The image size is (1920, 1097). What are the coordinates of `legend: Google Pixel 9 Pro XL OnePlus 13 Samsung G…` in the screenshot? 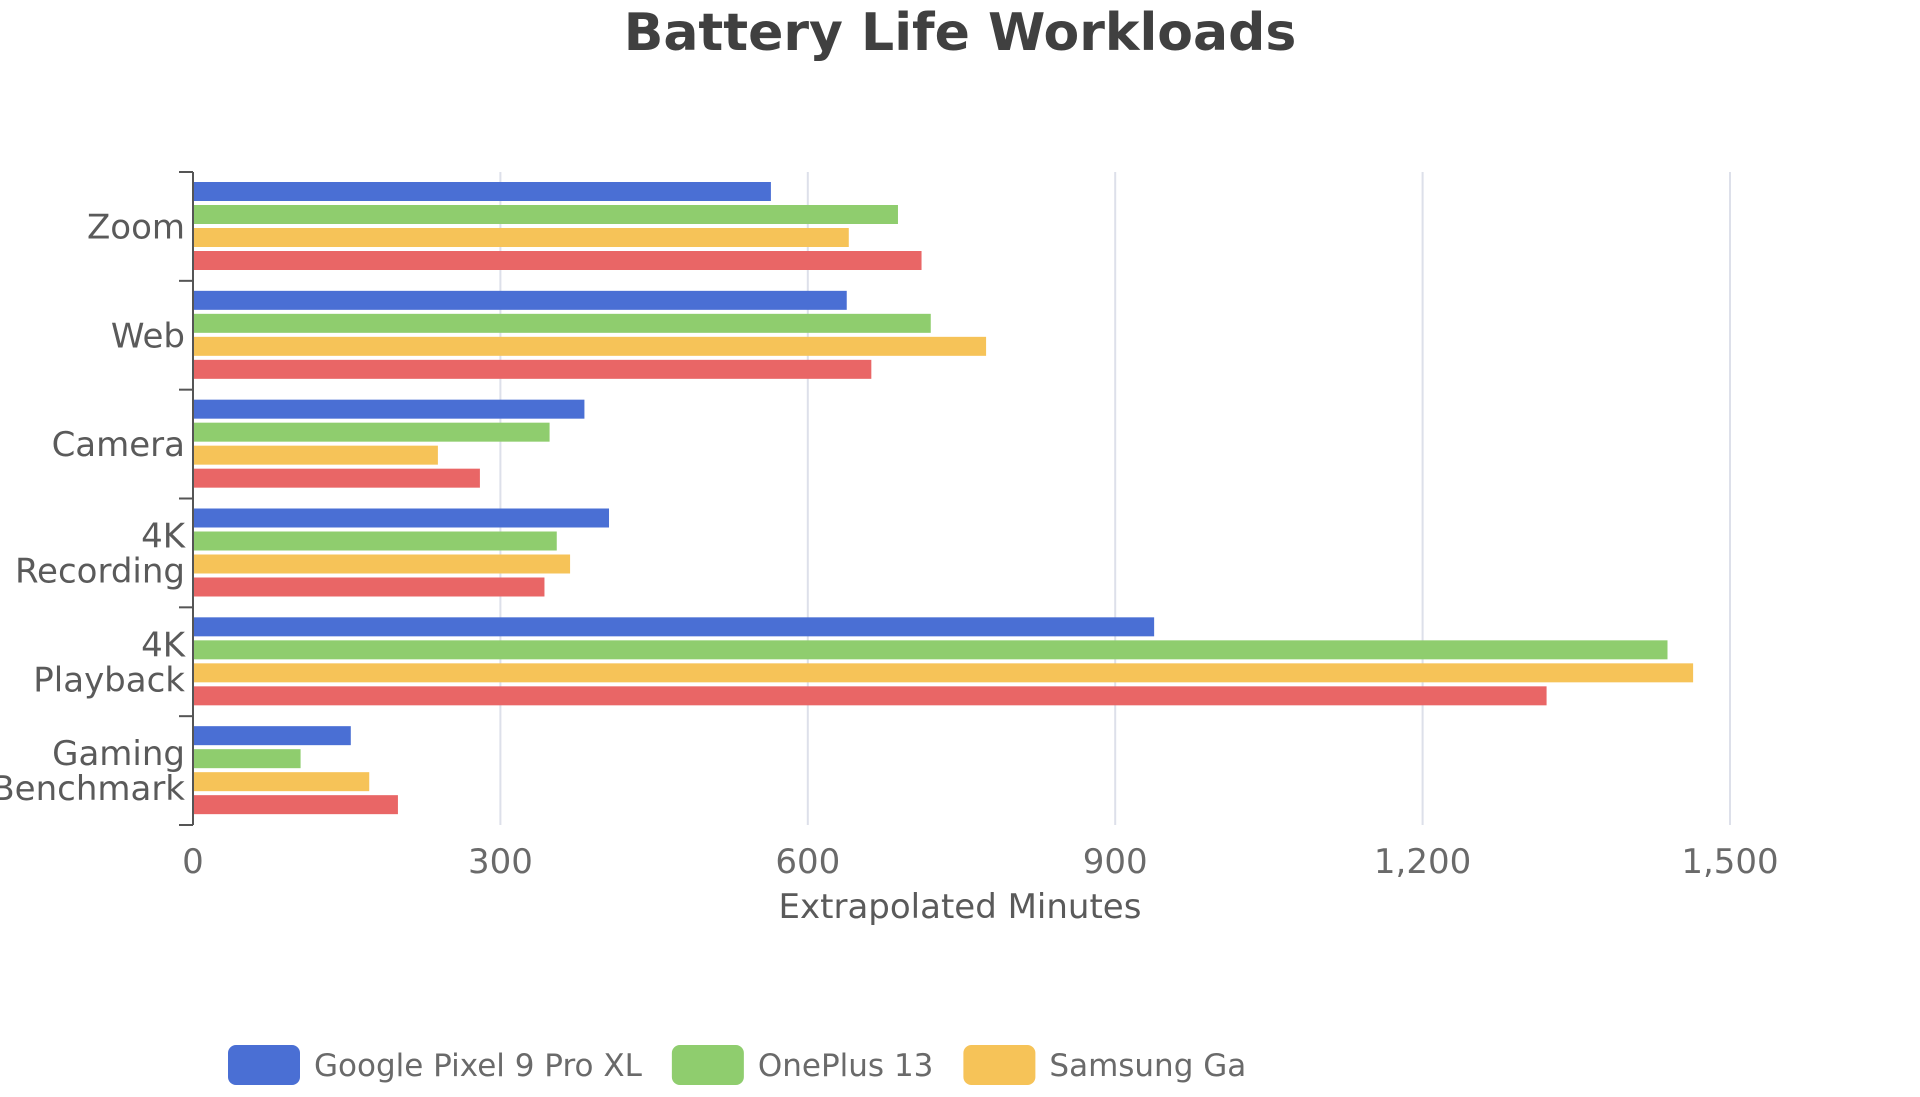 It's located at (737, 1065).